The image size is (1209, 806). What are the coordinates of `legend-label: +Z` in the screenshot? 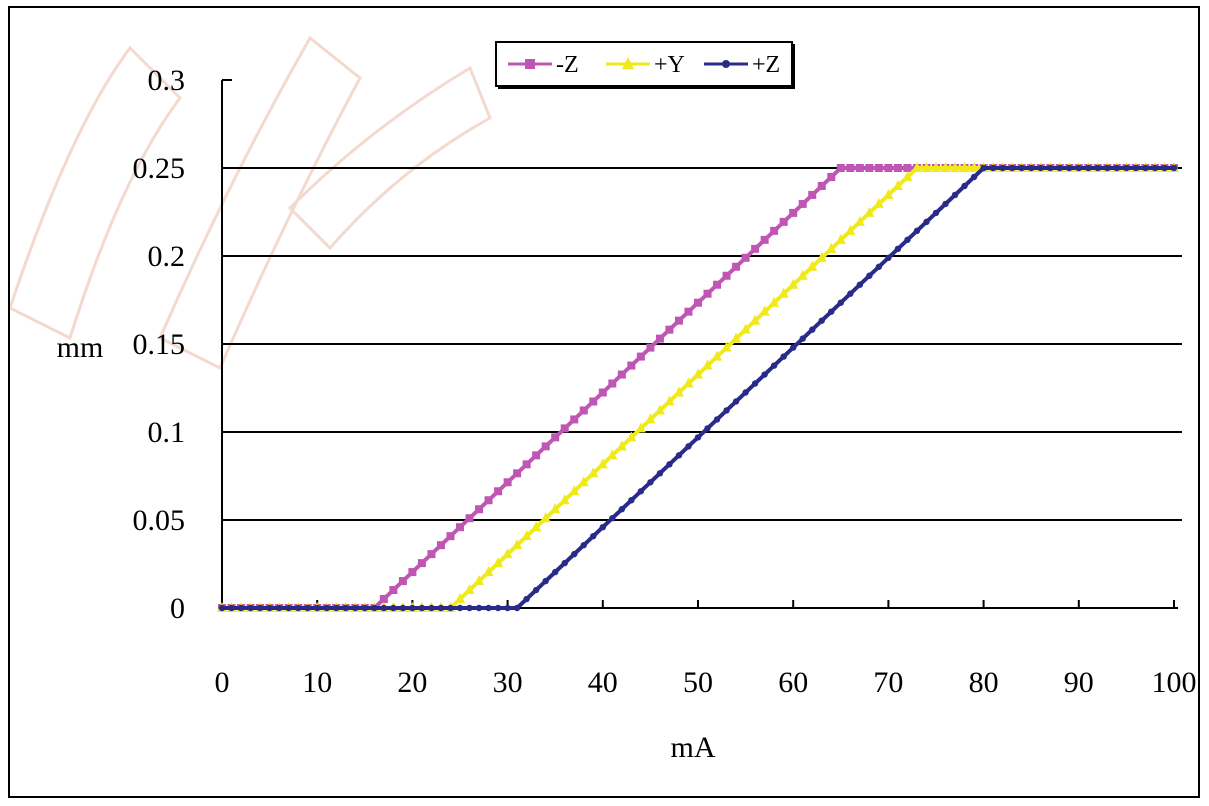 It's located at (766, 65).